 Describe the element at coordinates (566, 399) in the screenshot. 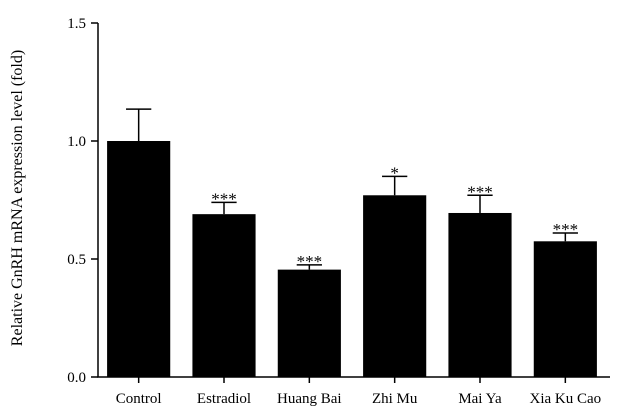

I see `x-tick-label: Xia Ku Cao` at that location.